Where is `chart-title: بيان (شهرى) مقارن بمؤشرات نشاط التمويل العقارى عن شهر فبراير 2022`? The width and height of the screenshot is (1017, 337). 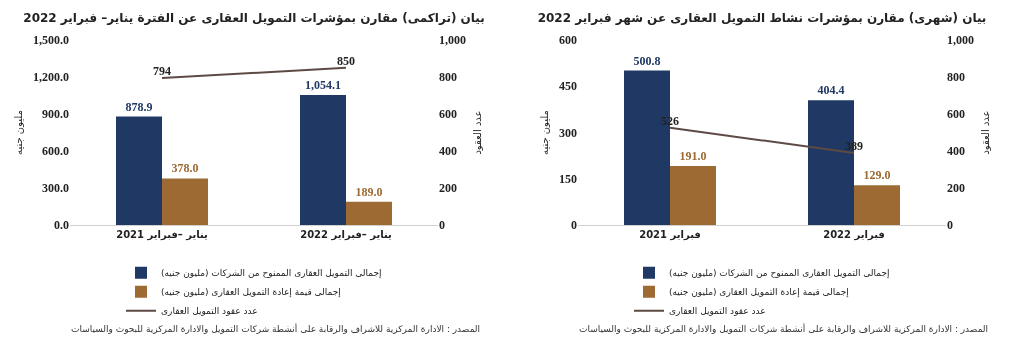
chart-title: بيان (شهرى) مقارن بمؤشرات نشاط التمويل العقارى عن شهر فبراير 2022 is located at coordinates (762, 18).